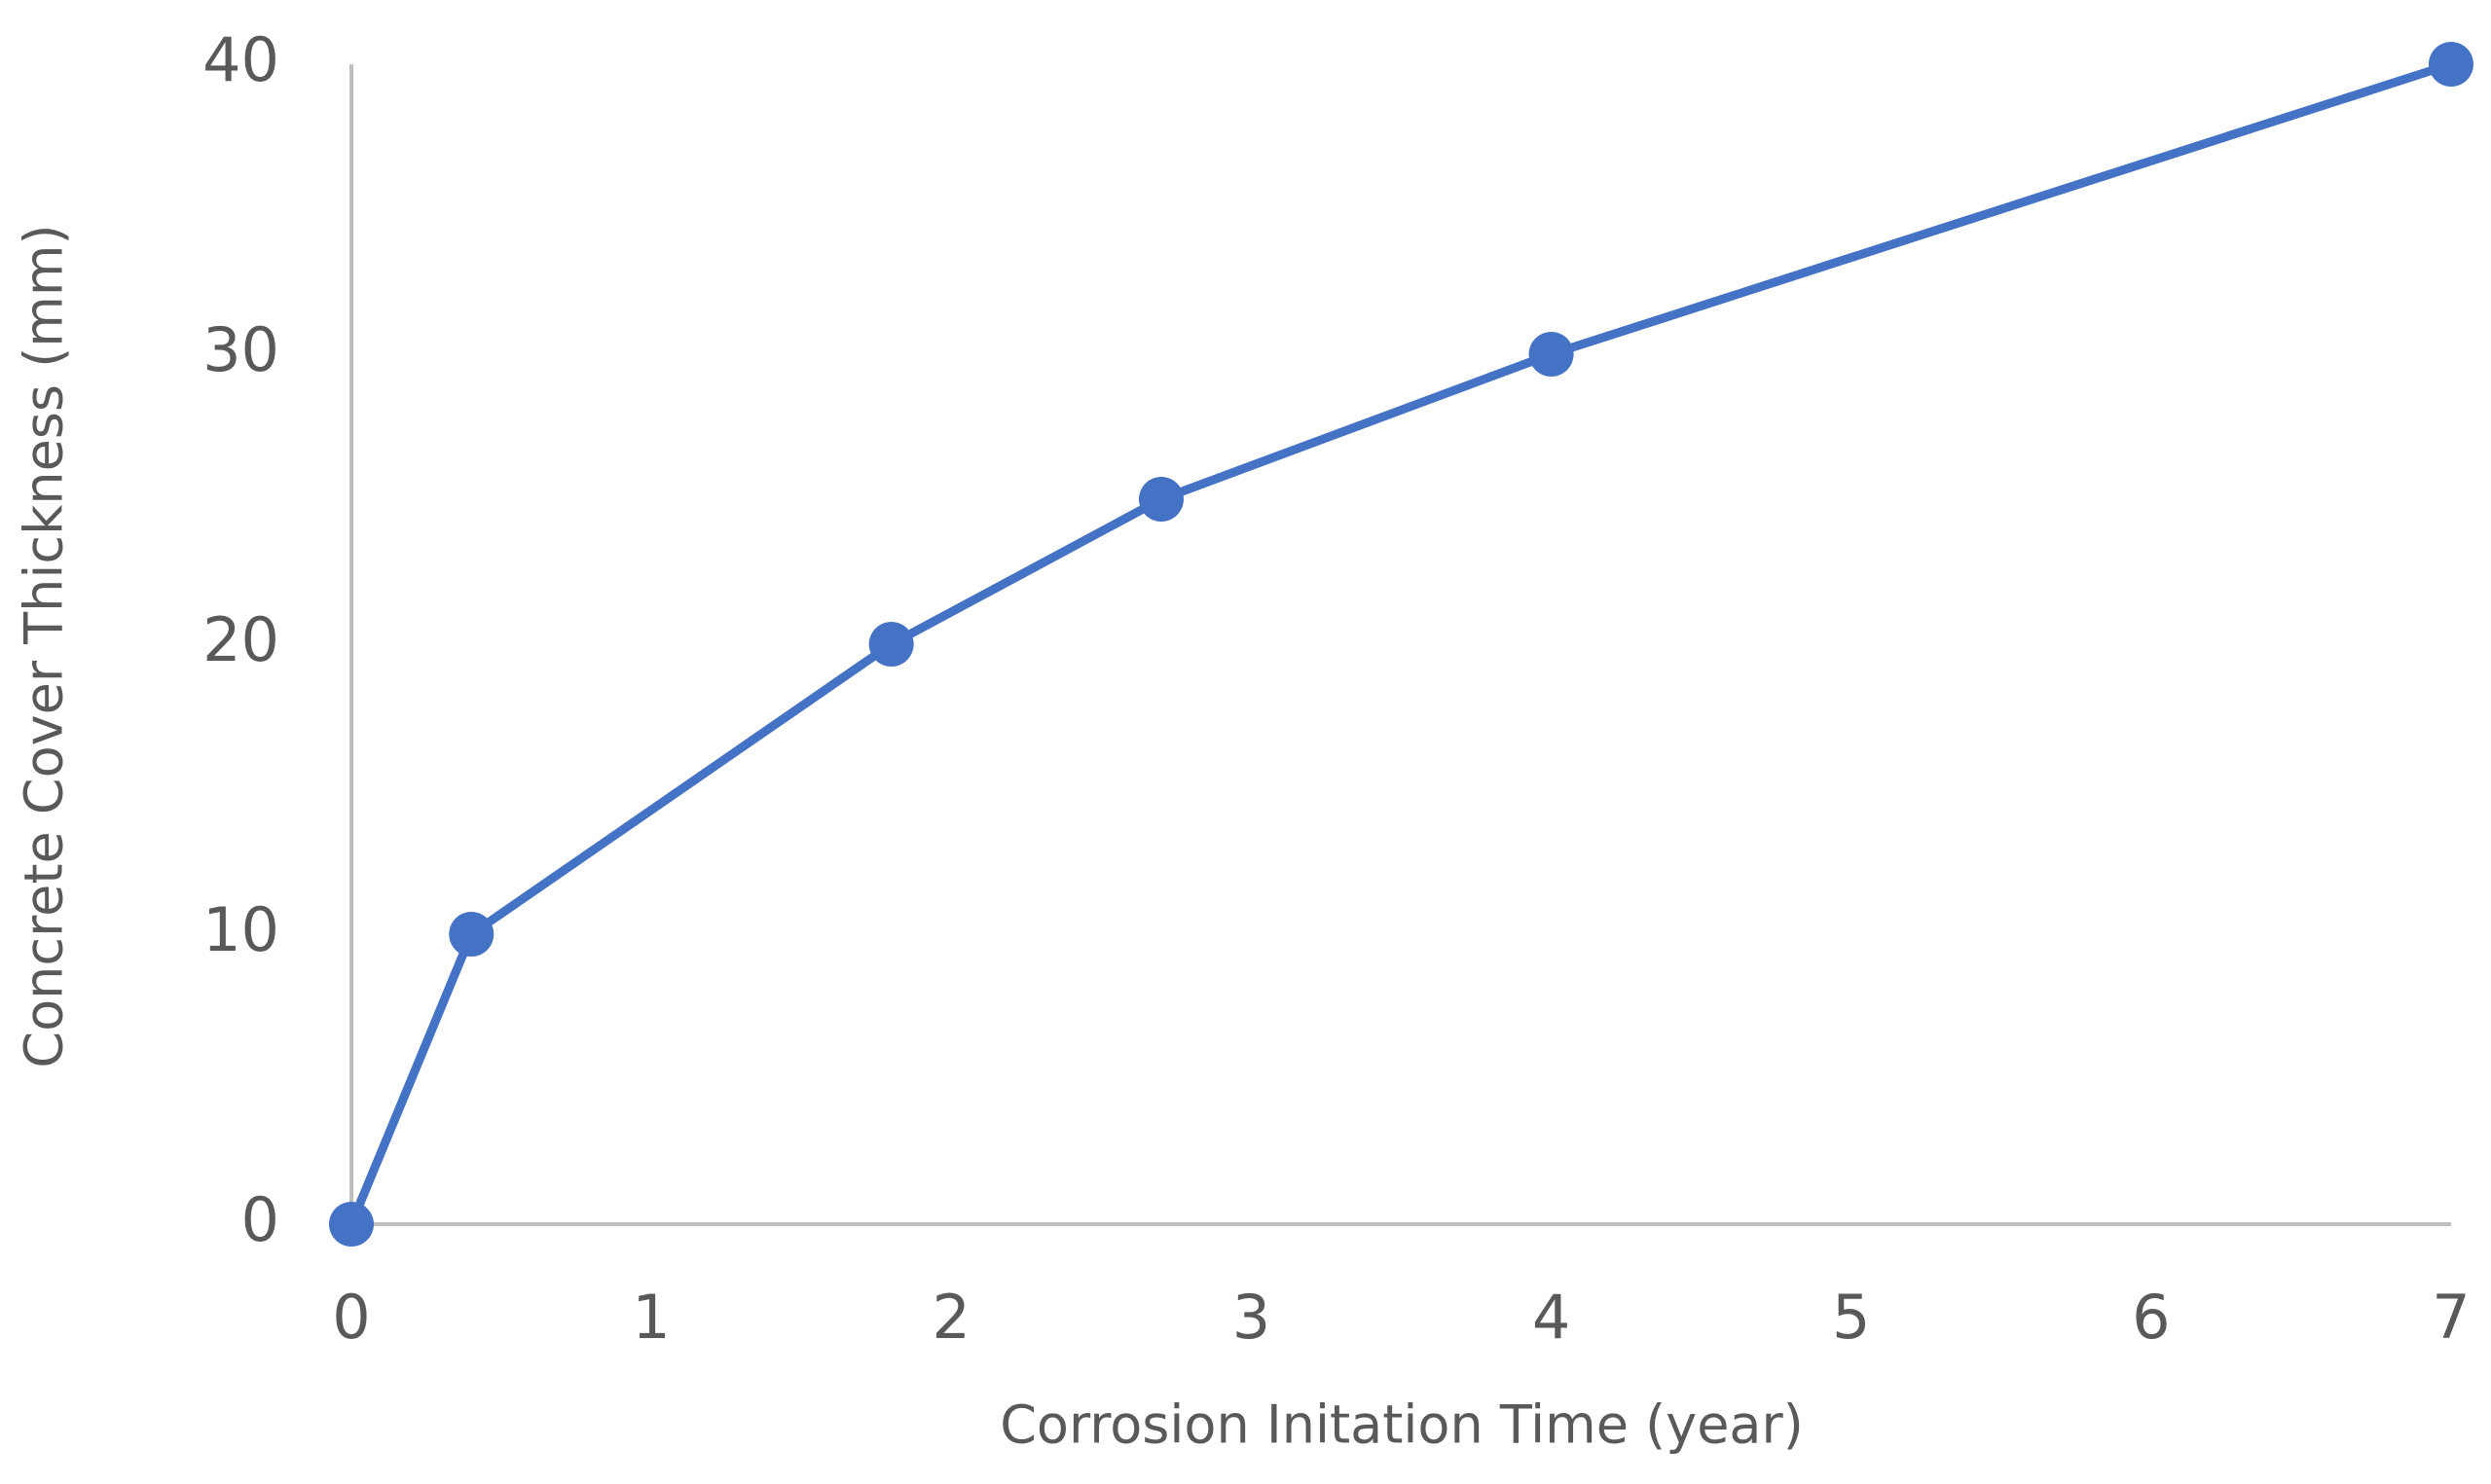 The width and height of the screenshot is (2491, 1484). I want to click on y-tick-label: 0, so click(260, 1220).